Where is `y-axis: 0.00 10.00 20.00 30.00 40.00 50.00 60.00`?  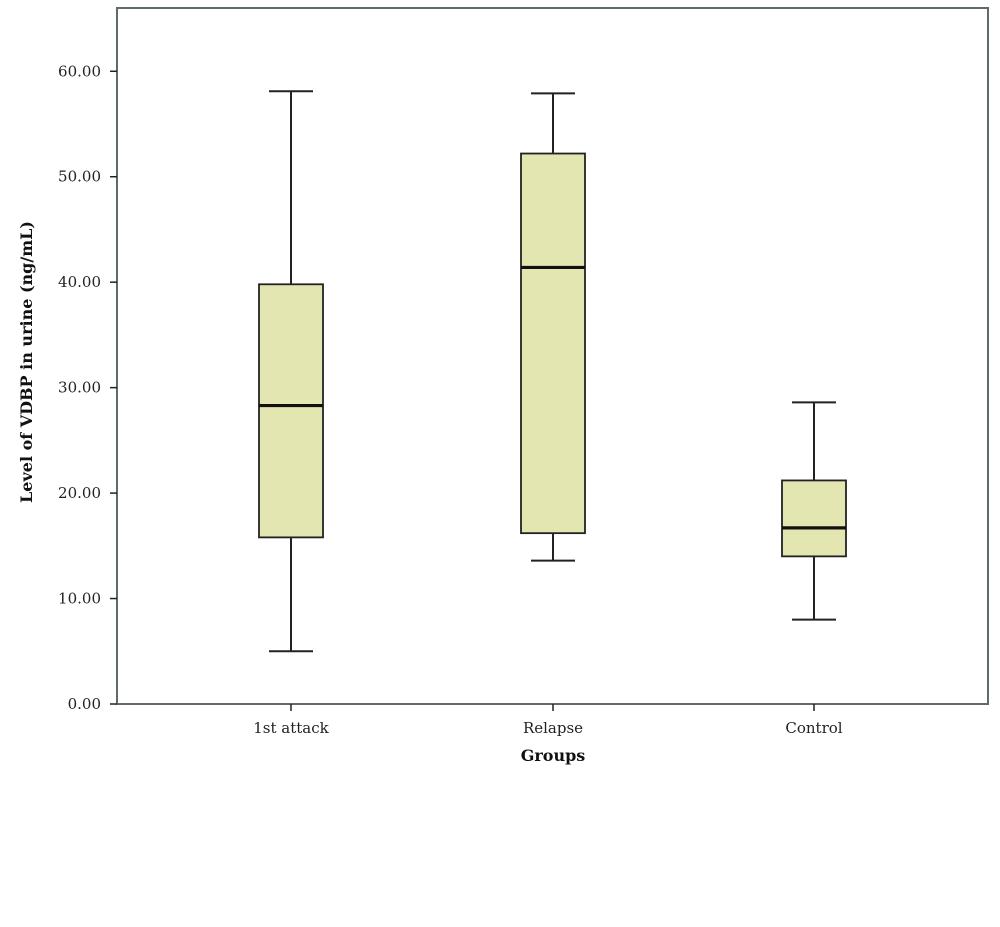 y-axis: 0.00 10.00 20.00 30.00 40.00 50.00 60.00 is located at coordinates (87, 387).